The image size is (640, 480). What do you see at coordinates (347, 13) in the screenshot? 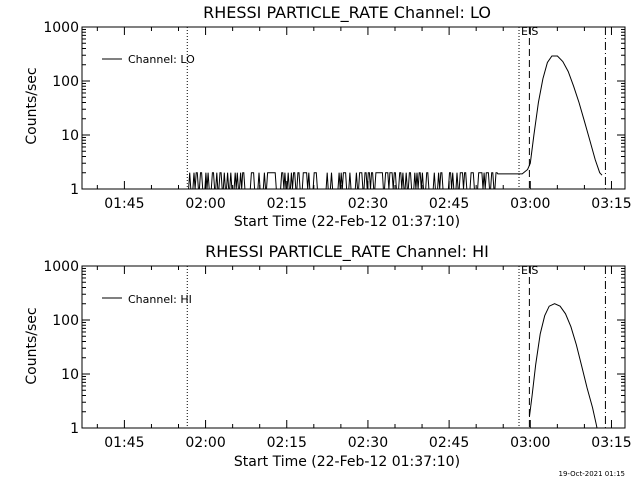
I see `chart-title: RHESSI PARTICLE_RATE Channel: LO` at bounding box center [347, 13].